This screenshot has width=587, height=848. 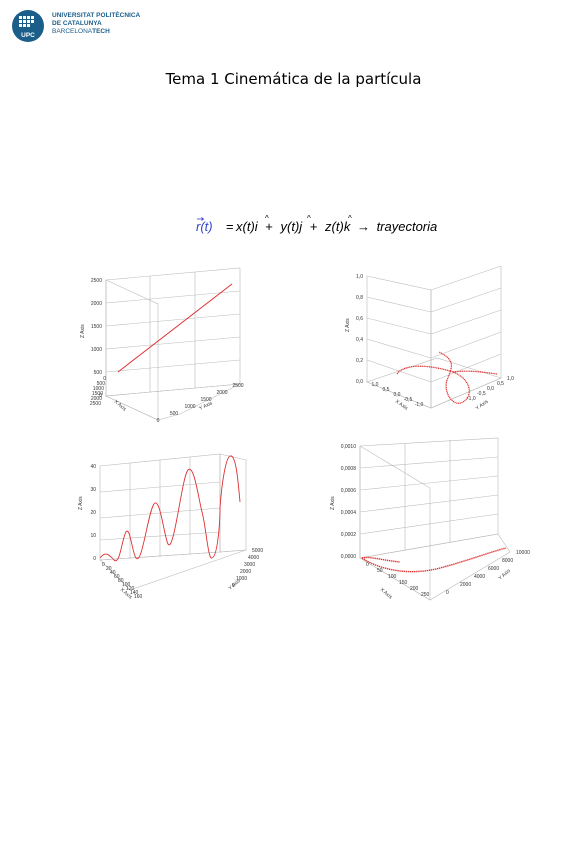 I want to click on chart-3-x-tick-label: 100, so click(x=126, y=585).